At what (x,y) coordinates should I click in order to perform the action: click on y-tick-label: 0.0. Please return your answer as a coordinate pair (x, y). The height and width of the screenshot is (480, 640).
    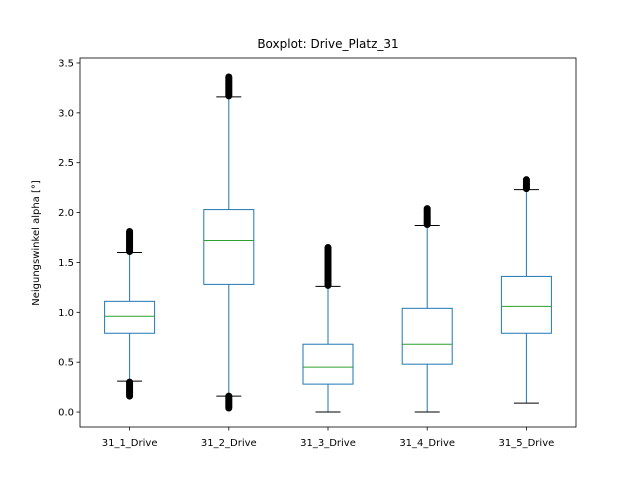
    Looking at the image, I should click on (66, 413).